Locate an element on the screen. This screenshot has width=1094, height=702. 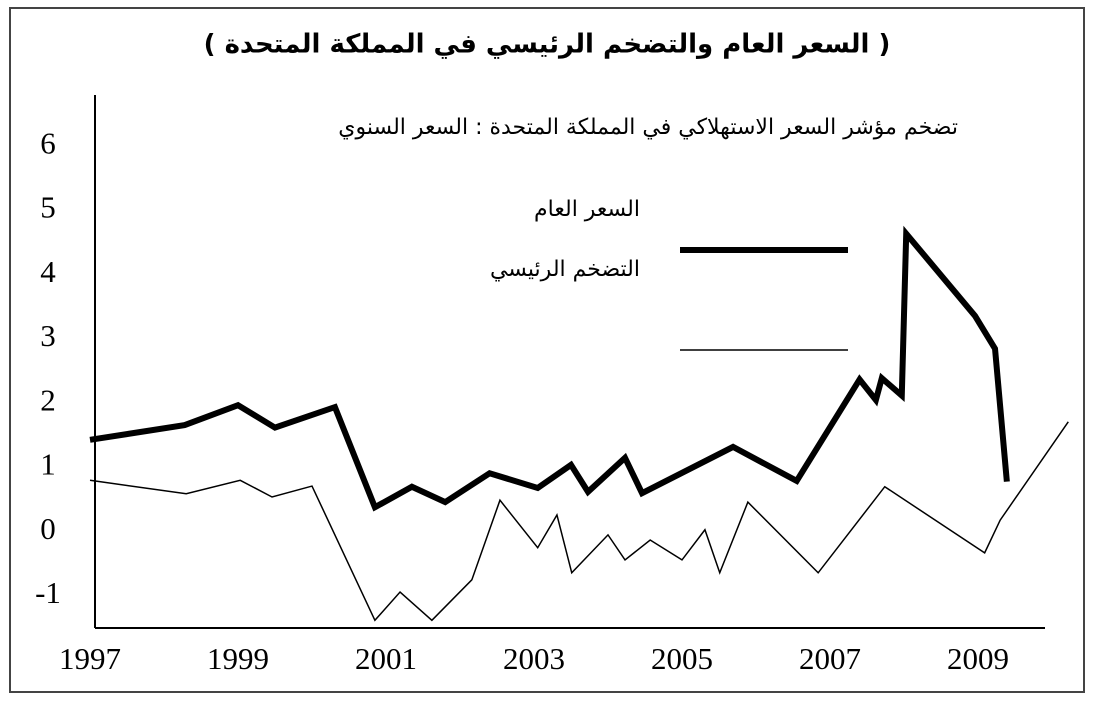
y-tick-label: 0 is located at coordinates (48, 528).